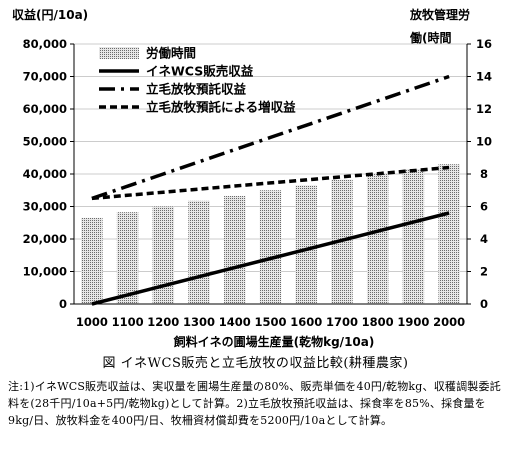  What do you see at coordinates (119, 53) in the screenshot?
I see `legend-swatch-bar` at bounding box center [119, 53].